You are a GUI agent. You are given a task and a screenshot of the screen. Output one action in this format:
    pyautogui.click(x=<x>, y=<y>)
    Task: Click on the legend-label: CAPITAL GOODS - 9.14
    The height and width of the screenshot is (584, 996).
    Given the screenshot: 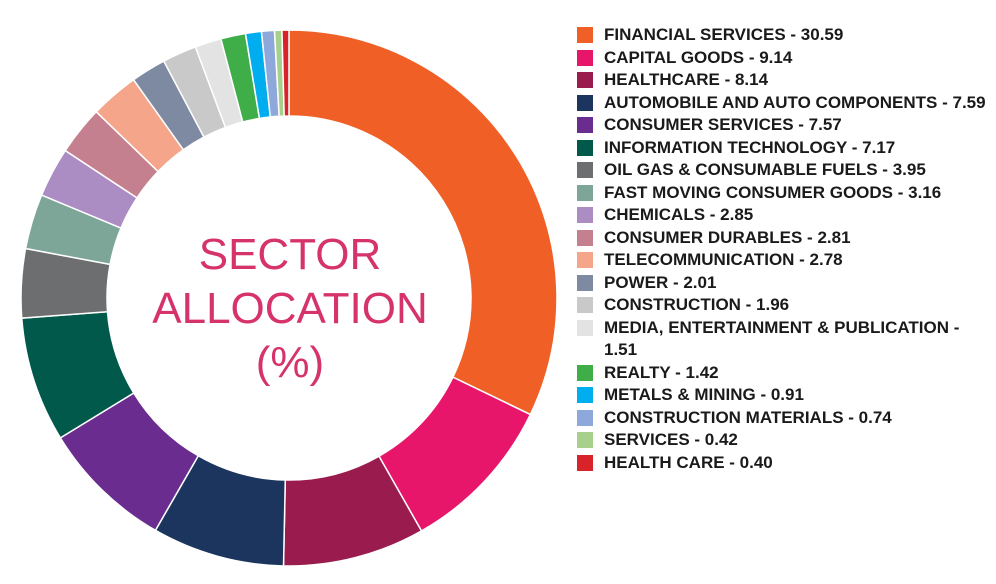 What is the action you would take?
    pyautogui.click(x=698, y=57)
    